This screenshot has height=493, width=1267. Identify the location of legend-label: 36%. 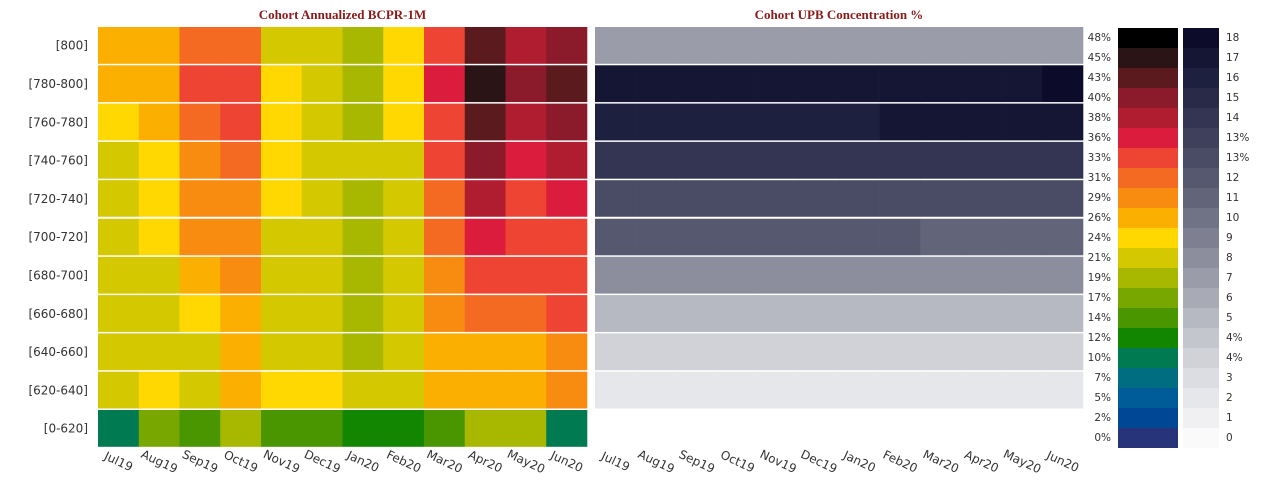
(1099, 138).